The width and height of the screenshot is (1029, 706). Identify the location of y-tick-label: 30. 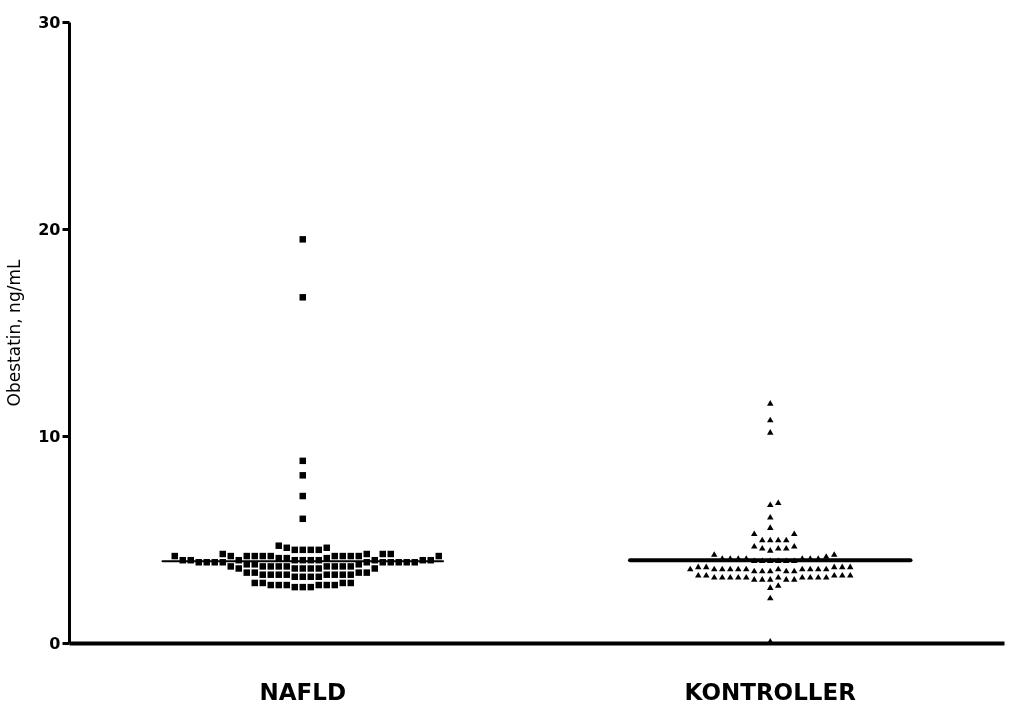
(49, 22).